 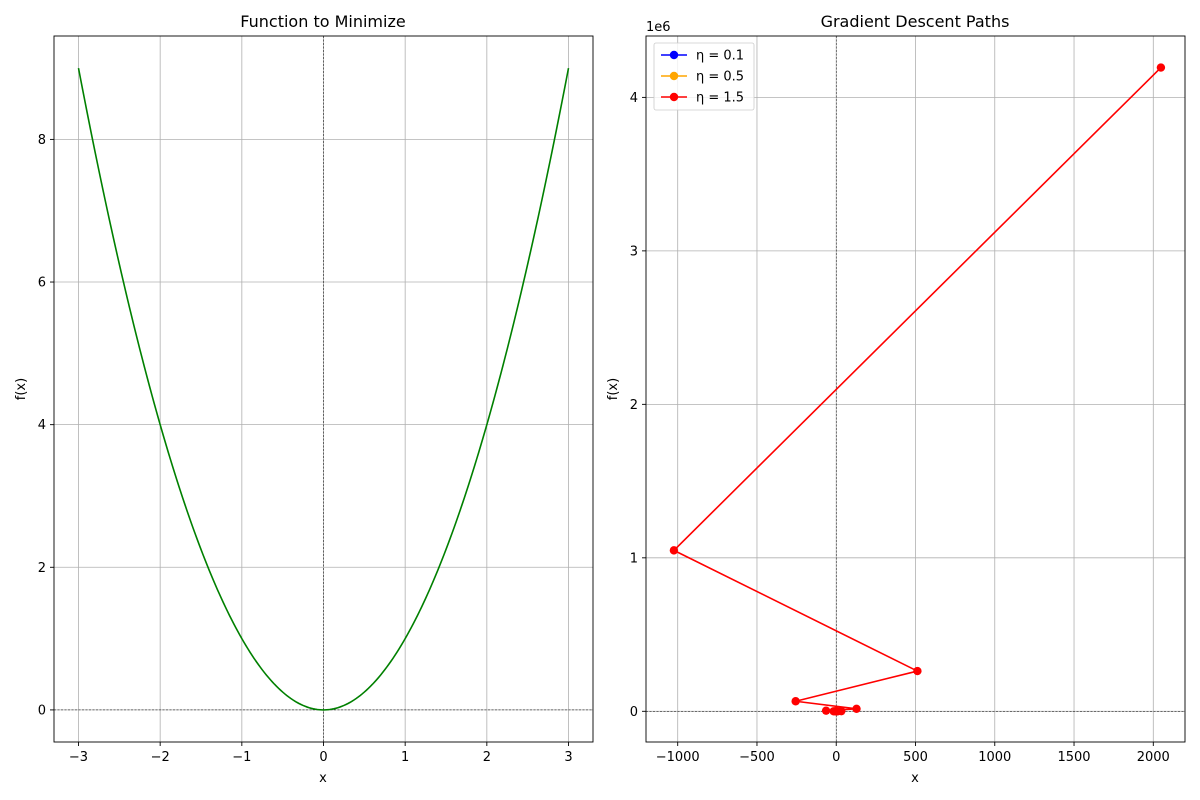 I want to click on left-y-axis-label: f(x), so click(x=21, y=389).